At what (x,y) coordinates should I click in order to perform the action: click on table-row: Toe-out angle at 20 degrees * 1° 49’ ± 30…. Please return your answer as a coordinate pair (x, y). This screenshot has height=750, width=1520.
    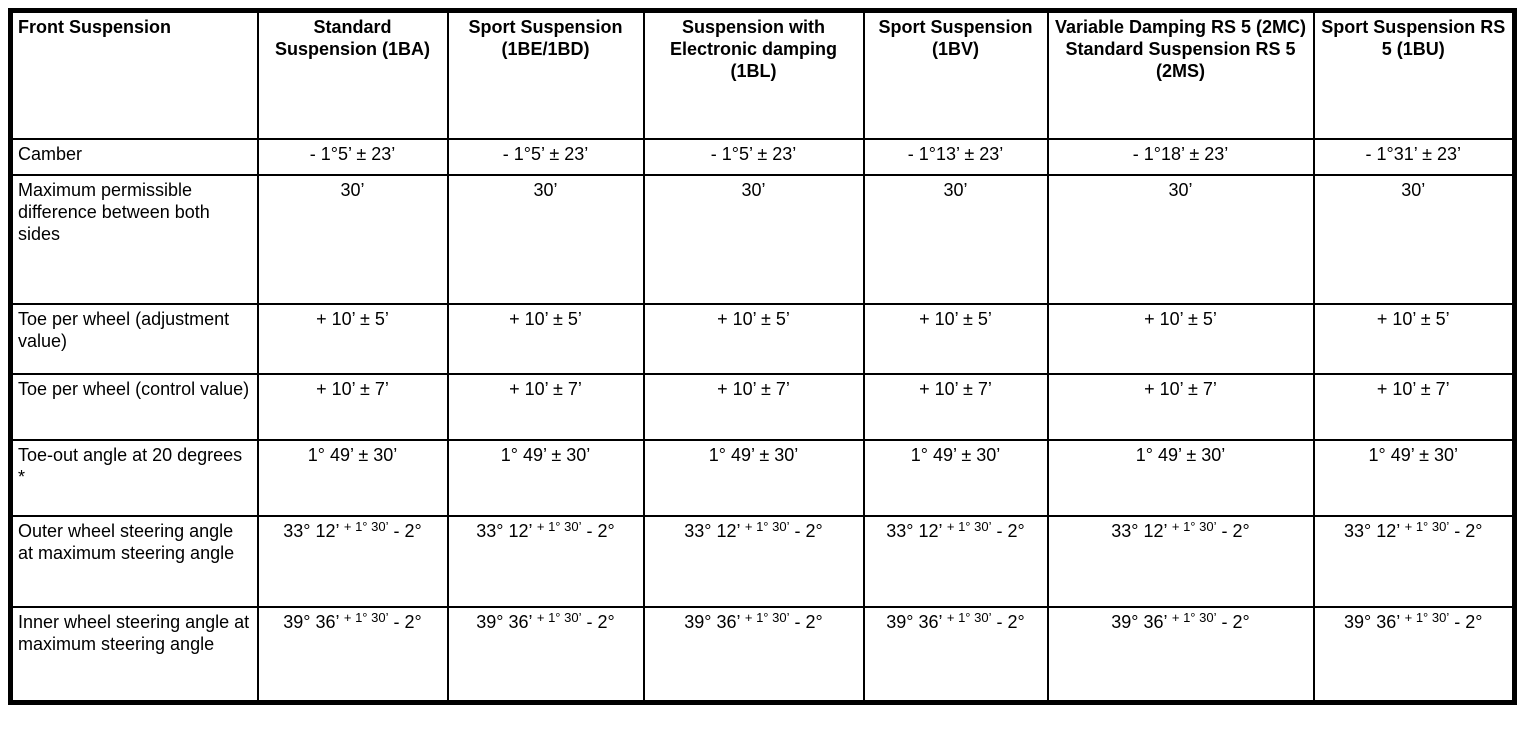
    Looking at the image, I should click on (762, 477).